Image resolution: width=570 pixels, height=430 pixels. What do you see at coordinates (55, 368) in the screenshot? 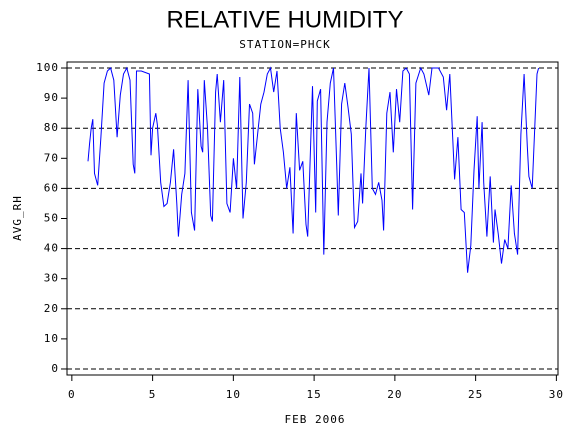
I see `y-tick-label: 0` at bounding box center [55, 368].